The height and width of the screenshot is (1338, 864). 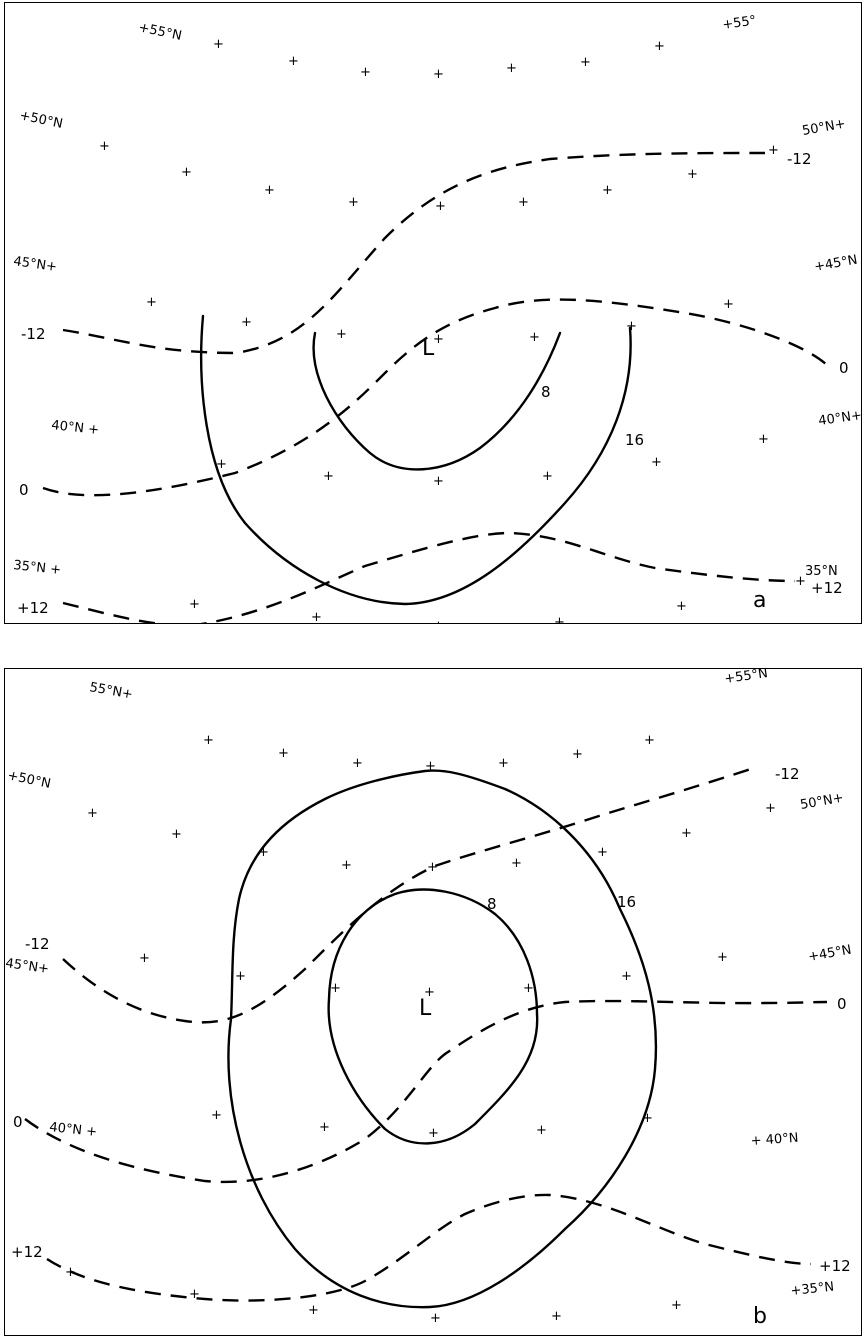 What do you see at coordinates (73, 1130) in the screenshot?
I see `lat-label-40n-left-b: 40°N +` at bounding box center [73, 1130].